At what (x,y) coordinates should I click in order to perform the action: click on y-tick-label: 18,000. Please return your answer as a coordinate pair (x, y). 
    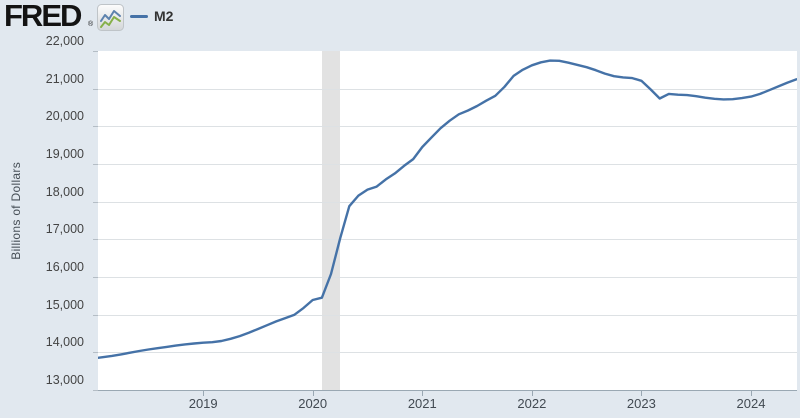
    Looking at the image, I should click on (64, 191).